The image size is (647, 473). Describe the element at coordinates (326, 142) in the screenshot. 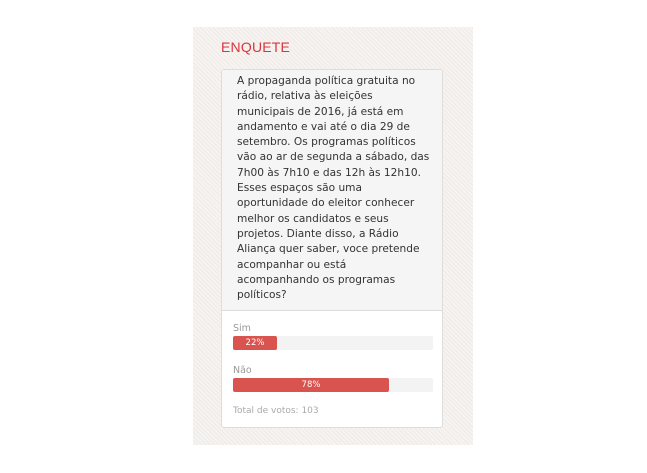

I see `question-line: setembro. Os programas políticos` at that location.